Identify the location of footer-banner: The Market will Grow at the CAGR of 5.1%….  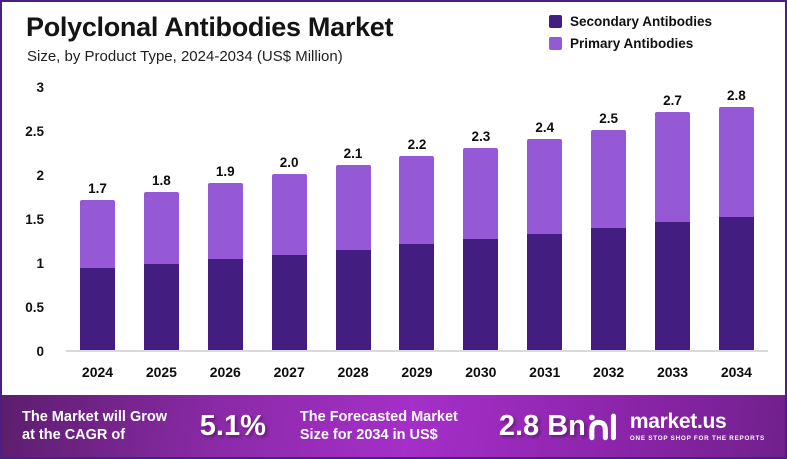
(393, 426).